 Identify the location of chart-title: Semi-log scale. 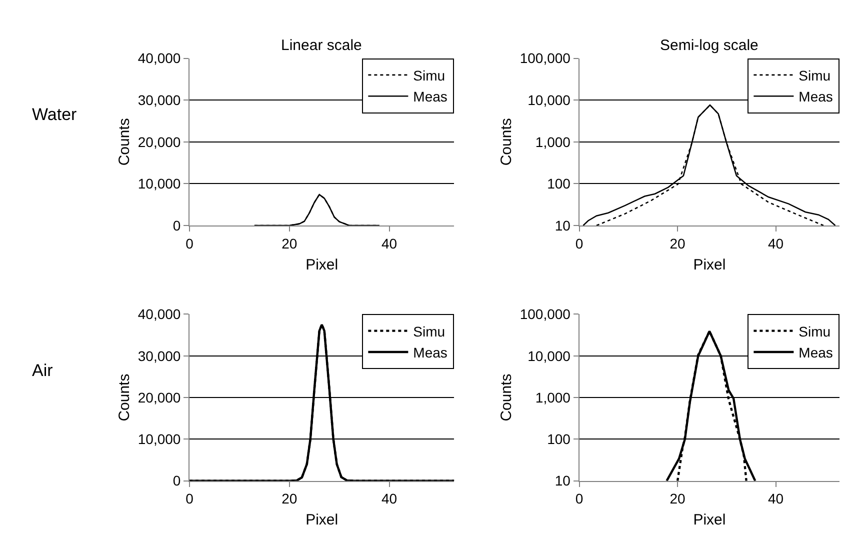
(709, 45).